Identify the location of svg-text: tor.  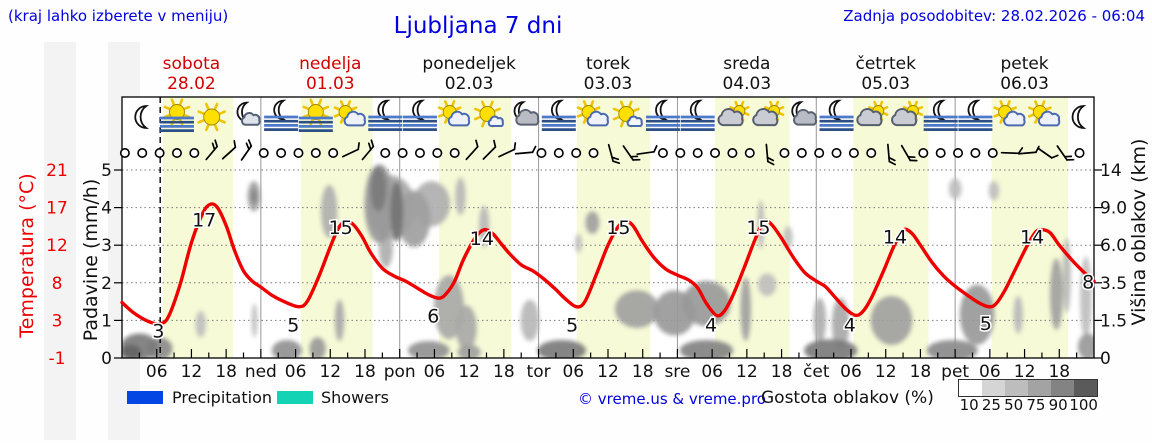
(539, 372).